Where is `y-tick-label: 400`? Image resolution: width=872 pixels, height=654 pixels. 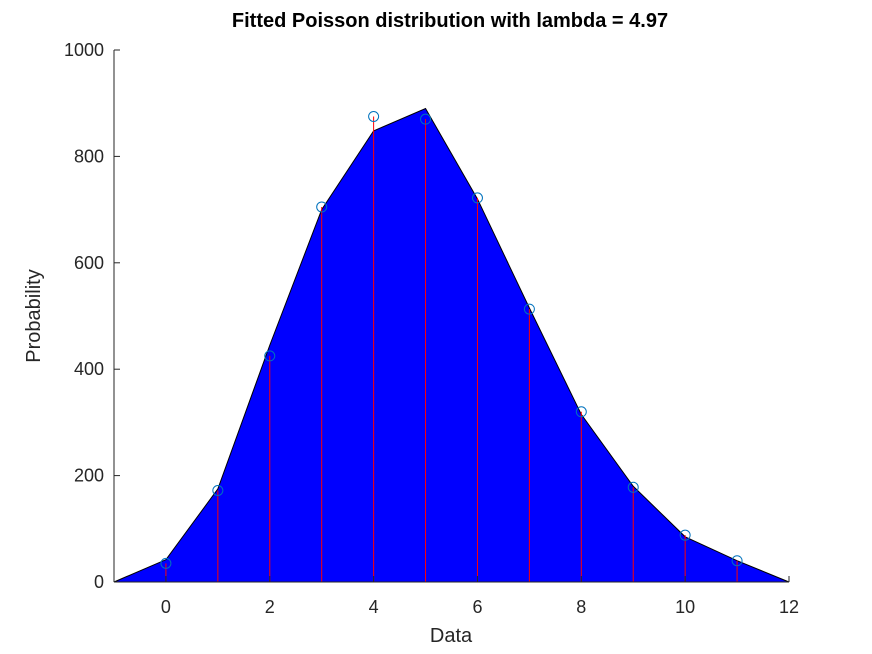 y-tick-label: 400 is located at coordinates (89, 369).